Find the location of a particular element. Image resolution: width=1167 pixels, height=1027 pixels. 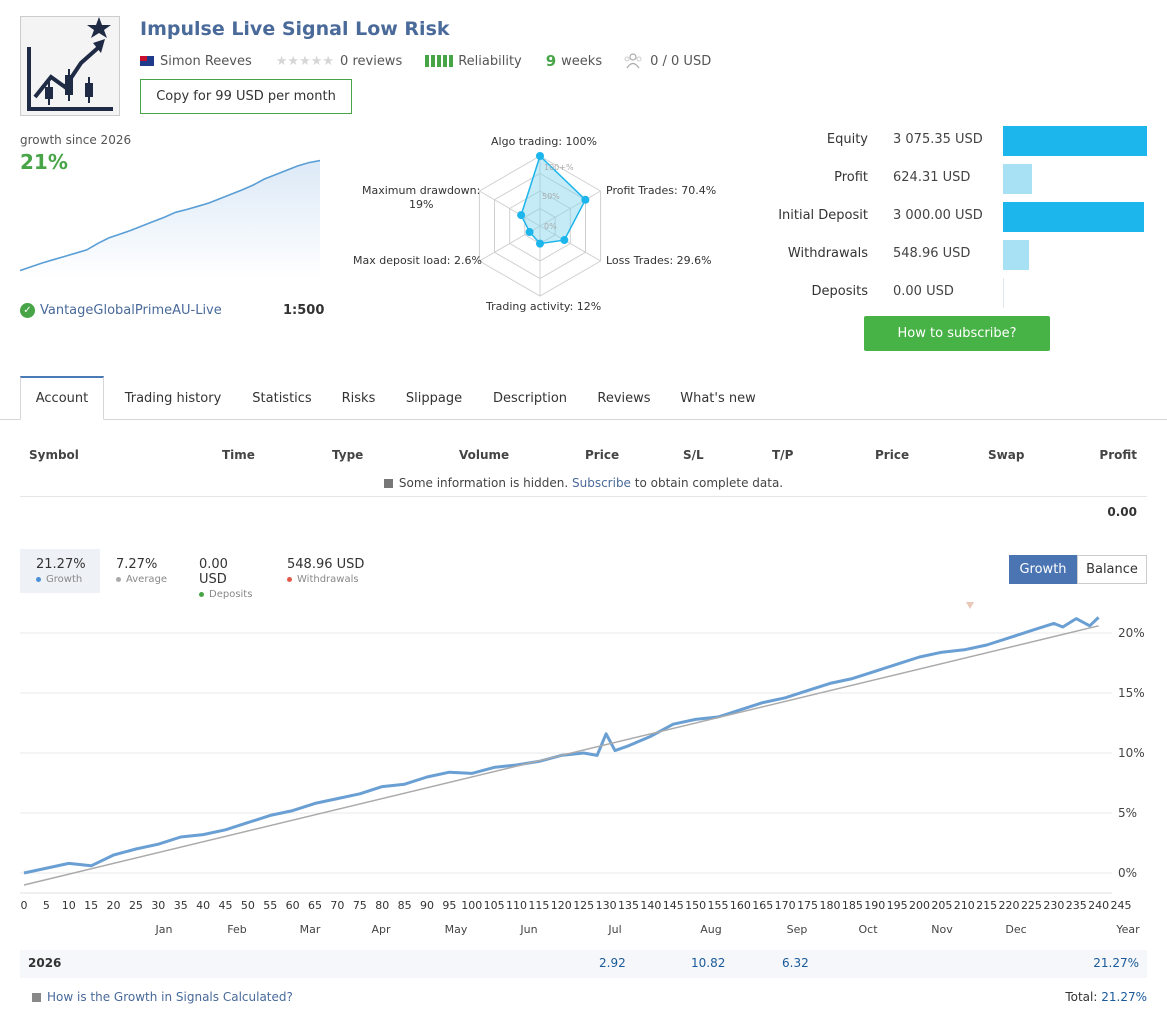

hidden-note-text-end: to obtain complete data. is located at coordinates (709, 483).